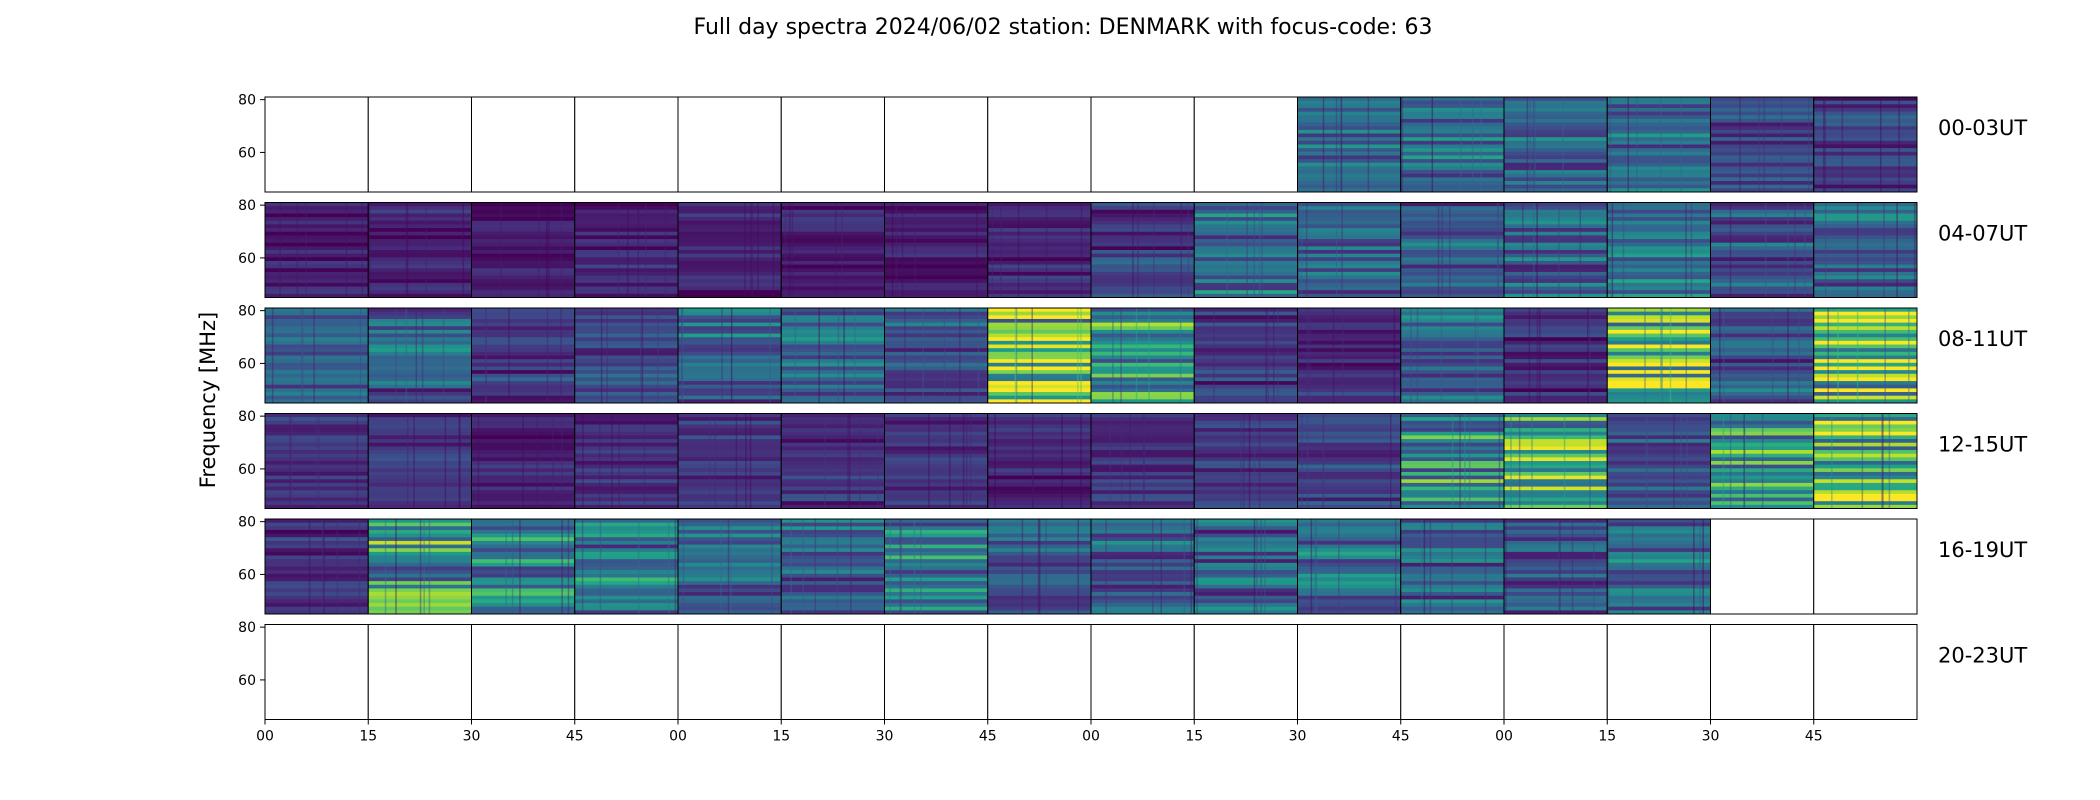 The height and width of the screenshot is (800, 2100). What do you see at coordinates (247, 101) in the screenshot?
I see `y-tick-label: 80` at bounding box center [247, 101].